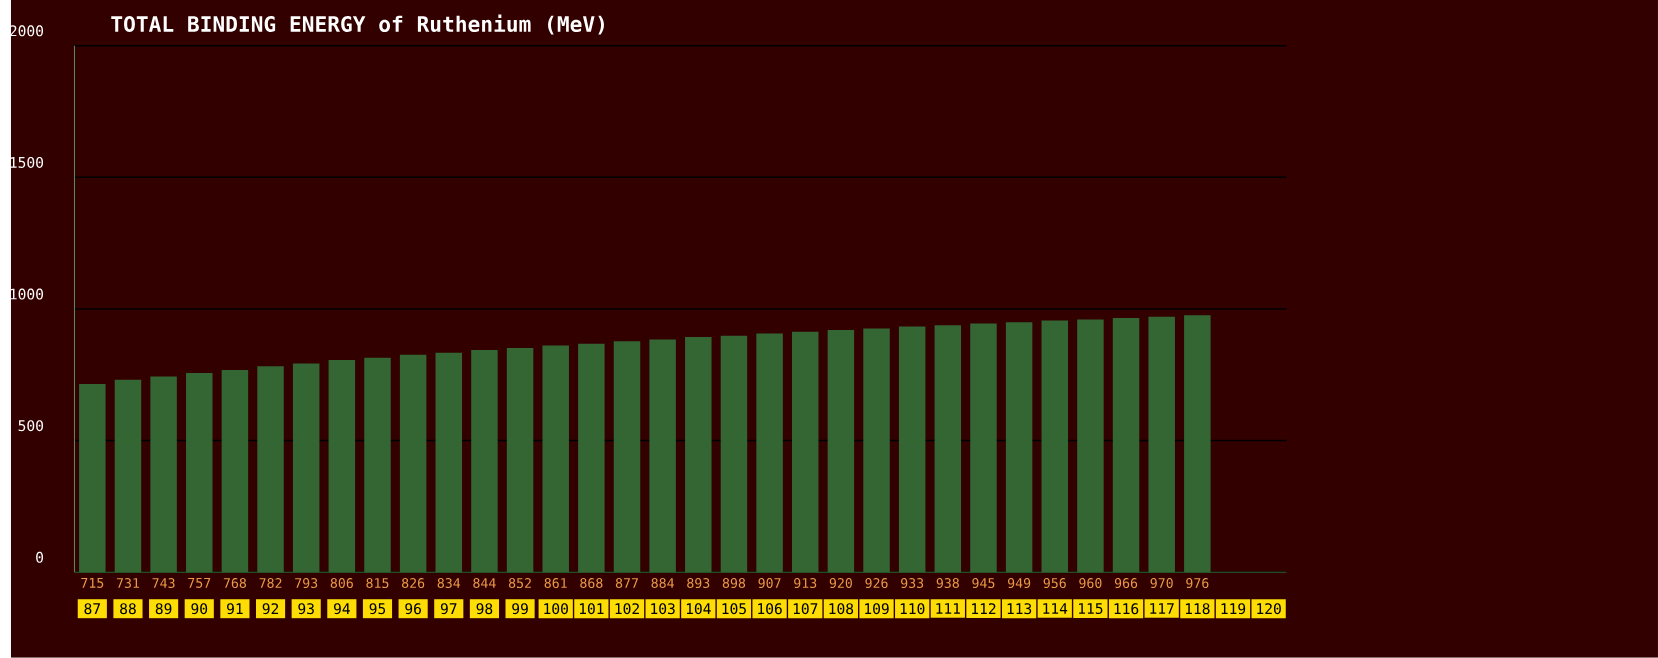 The width and height of the screenshot is (1658, 658). What do you see at coordinates (357, 24) in the screenshot?
I see `chart-title: TOTAL BINDING ENERGY of Ruthenium (MeV)` at bounding box center [357, 24].